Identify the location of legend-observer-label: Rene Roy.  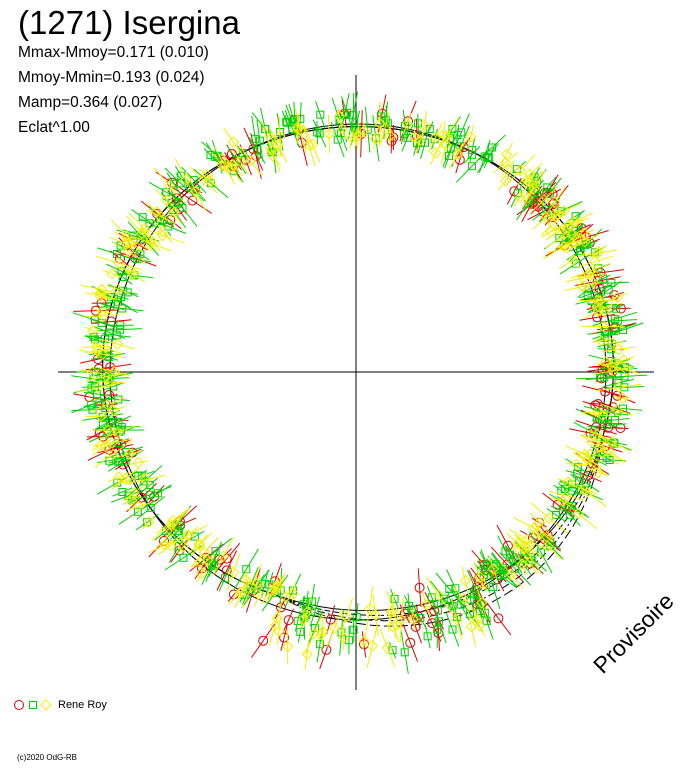
(82, 705).